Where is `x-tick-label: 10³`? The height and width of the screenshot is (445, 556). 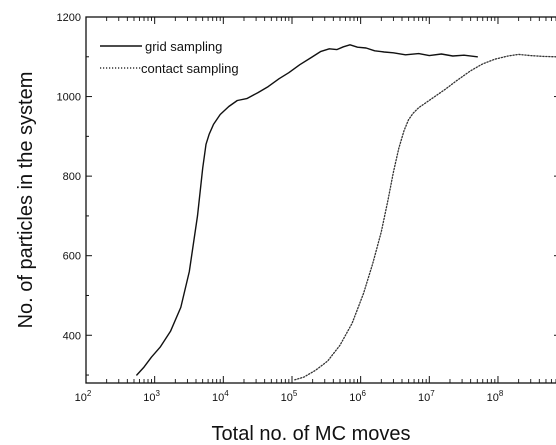
x-tick-label: 10³ is located at coordinates (151, 396).